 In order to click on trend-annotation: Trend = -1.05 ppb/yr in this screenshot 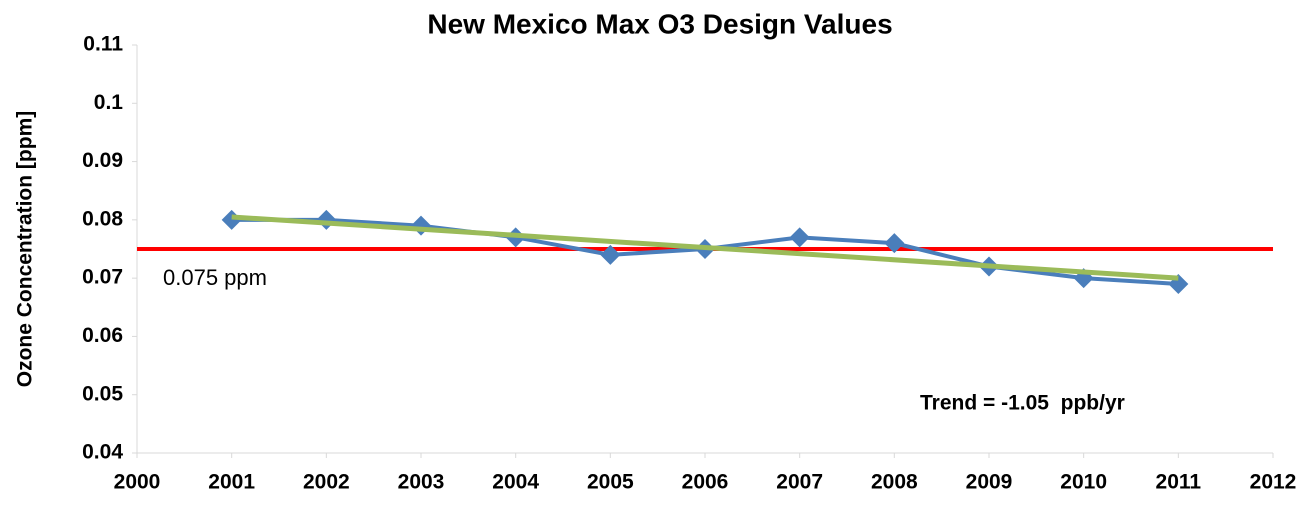, I will do `click(1022, 403)`.